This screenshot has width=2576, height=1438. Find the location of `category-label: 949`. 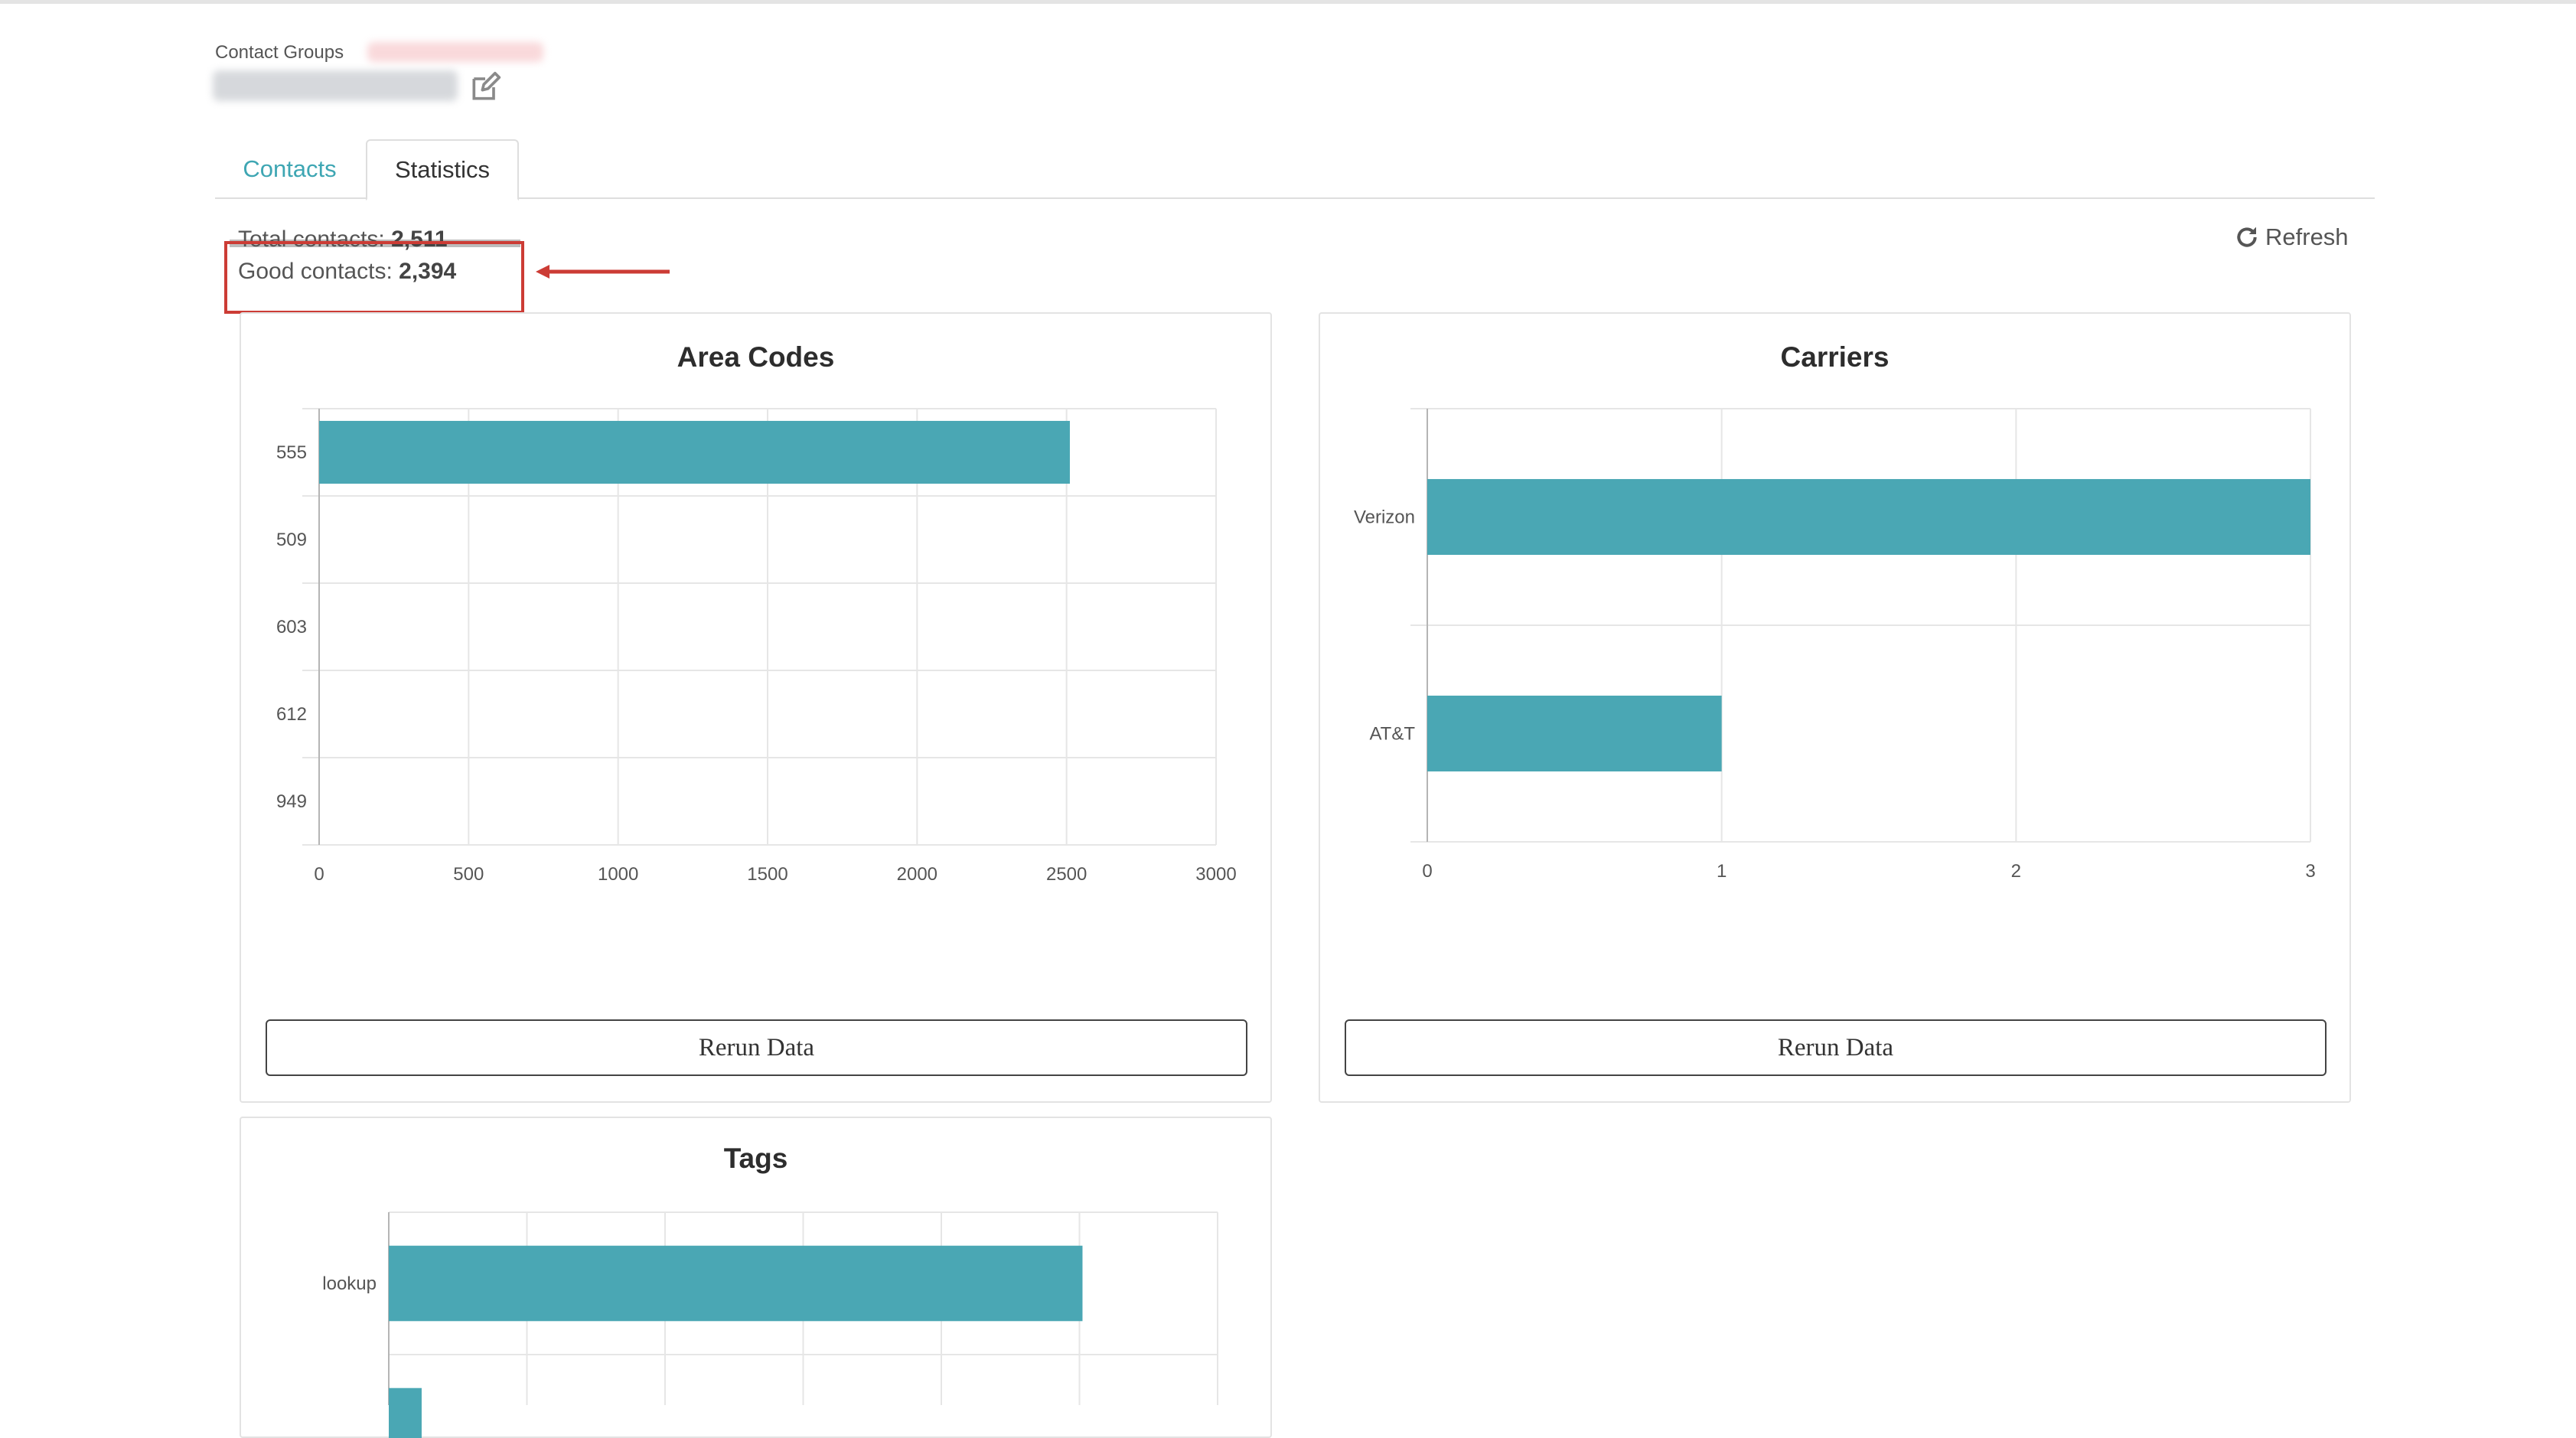

category-label: 949 is located at coordinates (291, 801).